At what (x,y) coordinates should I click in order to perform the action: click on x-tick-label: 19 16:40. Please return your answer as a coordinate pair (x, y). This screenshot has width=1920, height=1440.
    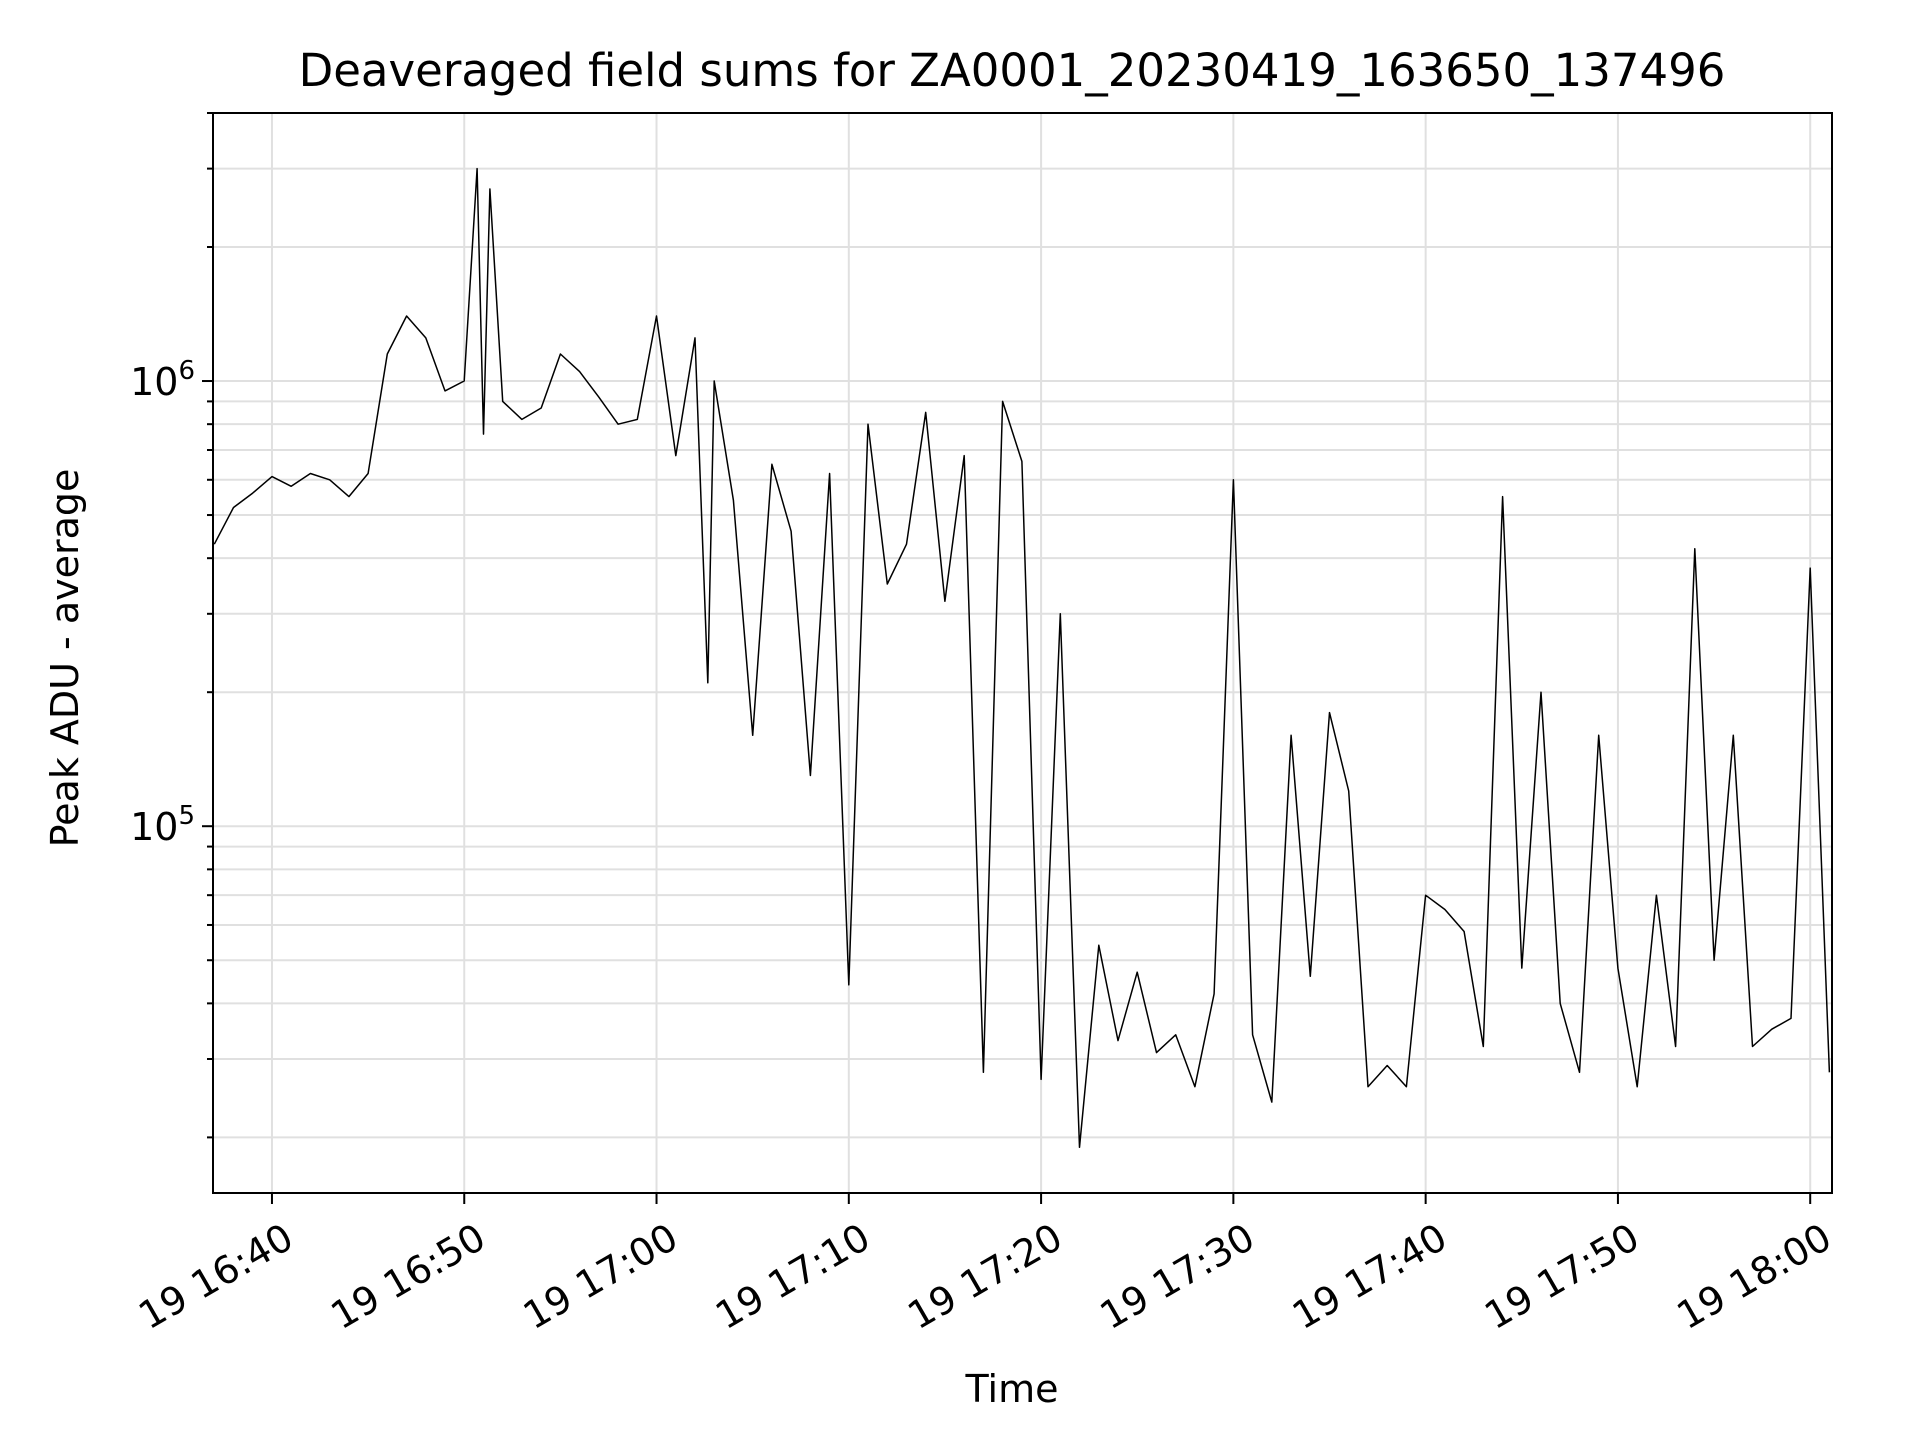
    Looking at the image, I should click on (215, 1276).